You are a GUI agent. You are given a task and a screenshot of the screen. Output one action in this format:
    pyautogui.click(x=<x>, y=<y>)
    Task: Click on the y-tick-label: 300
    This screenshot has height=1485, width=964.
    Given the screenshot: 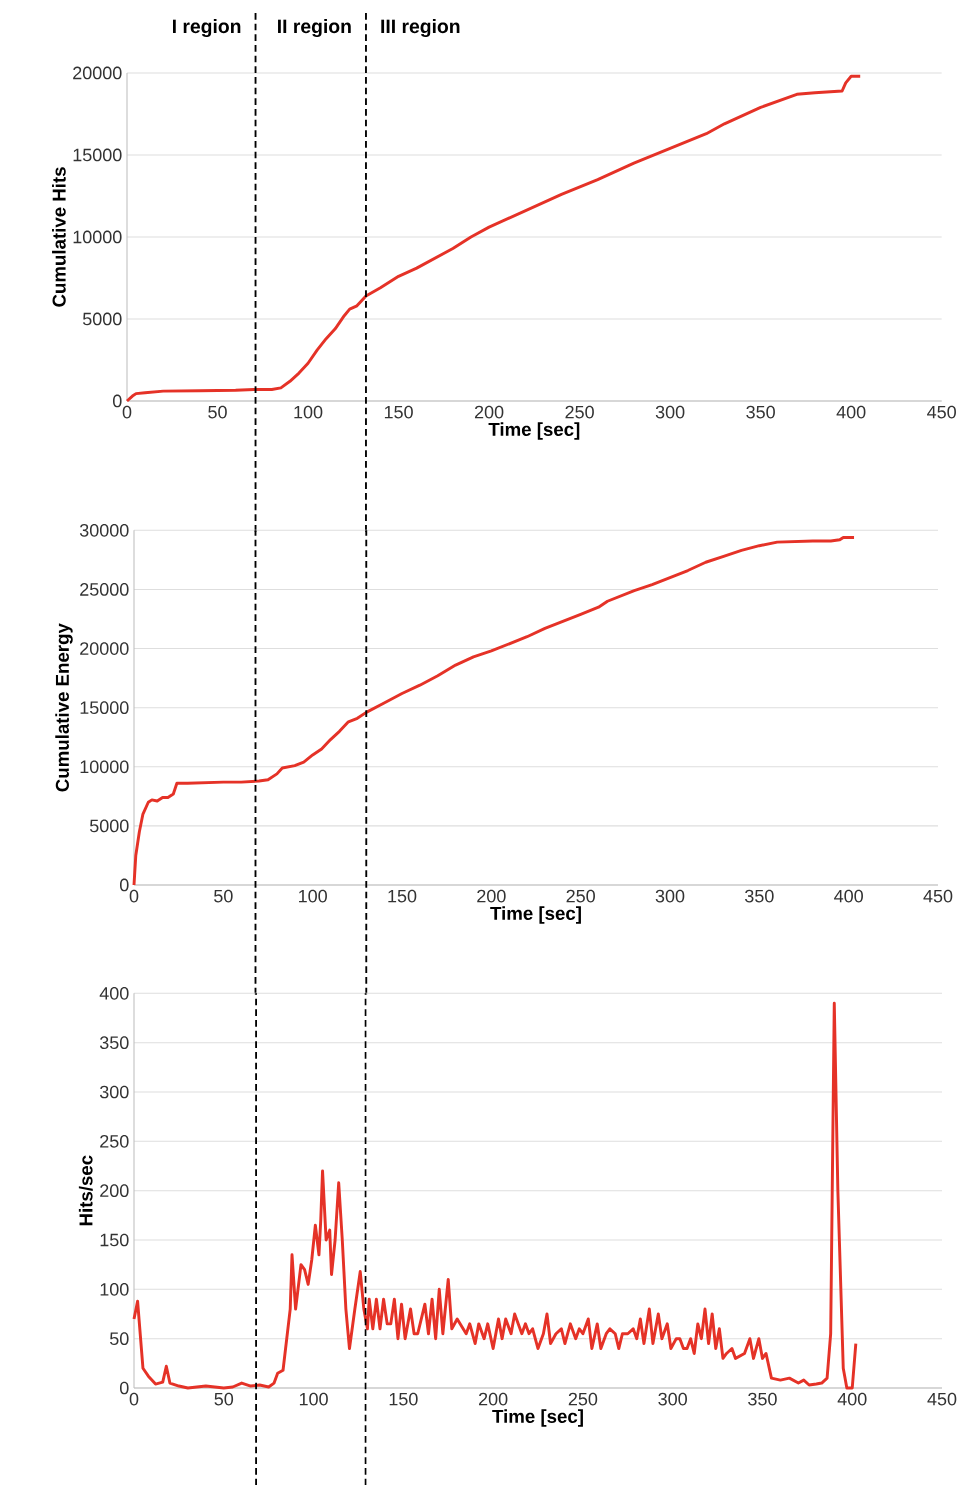 What is the action you would take?
    pyautogui.click(x=114, y=1092)
    